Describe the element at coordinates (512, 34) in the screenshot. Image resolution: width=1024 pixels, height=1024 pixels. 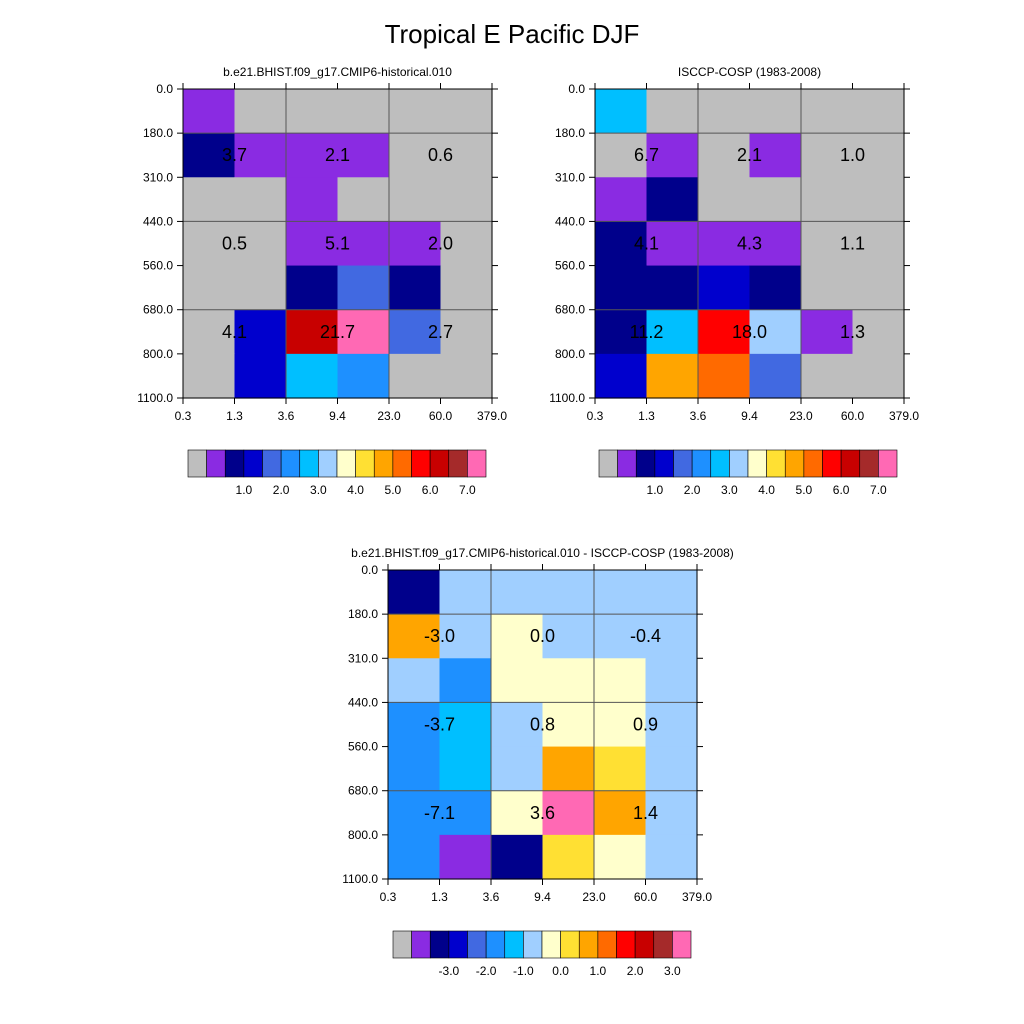
I see `figure-title: Tropical E Pacific DJF` at that location.